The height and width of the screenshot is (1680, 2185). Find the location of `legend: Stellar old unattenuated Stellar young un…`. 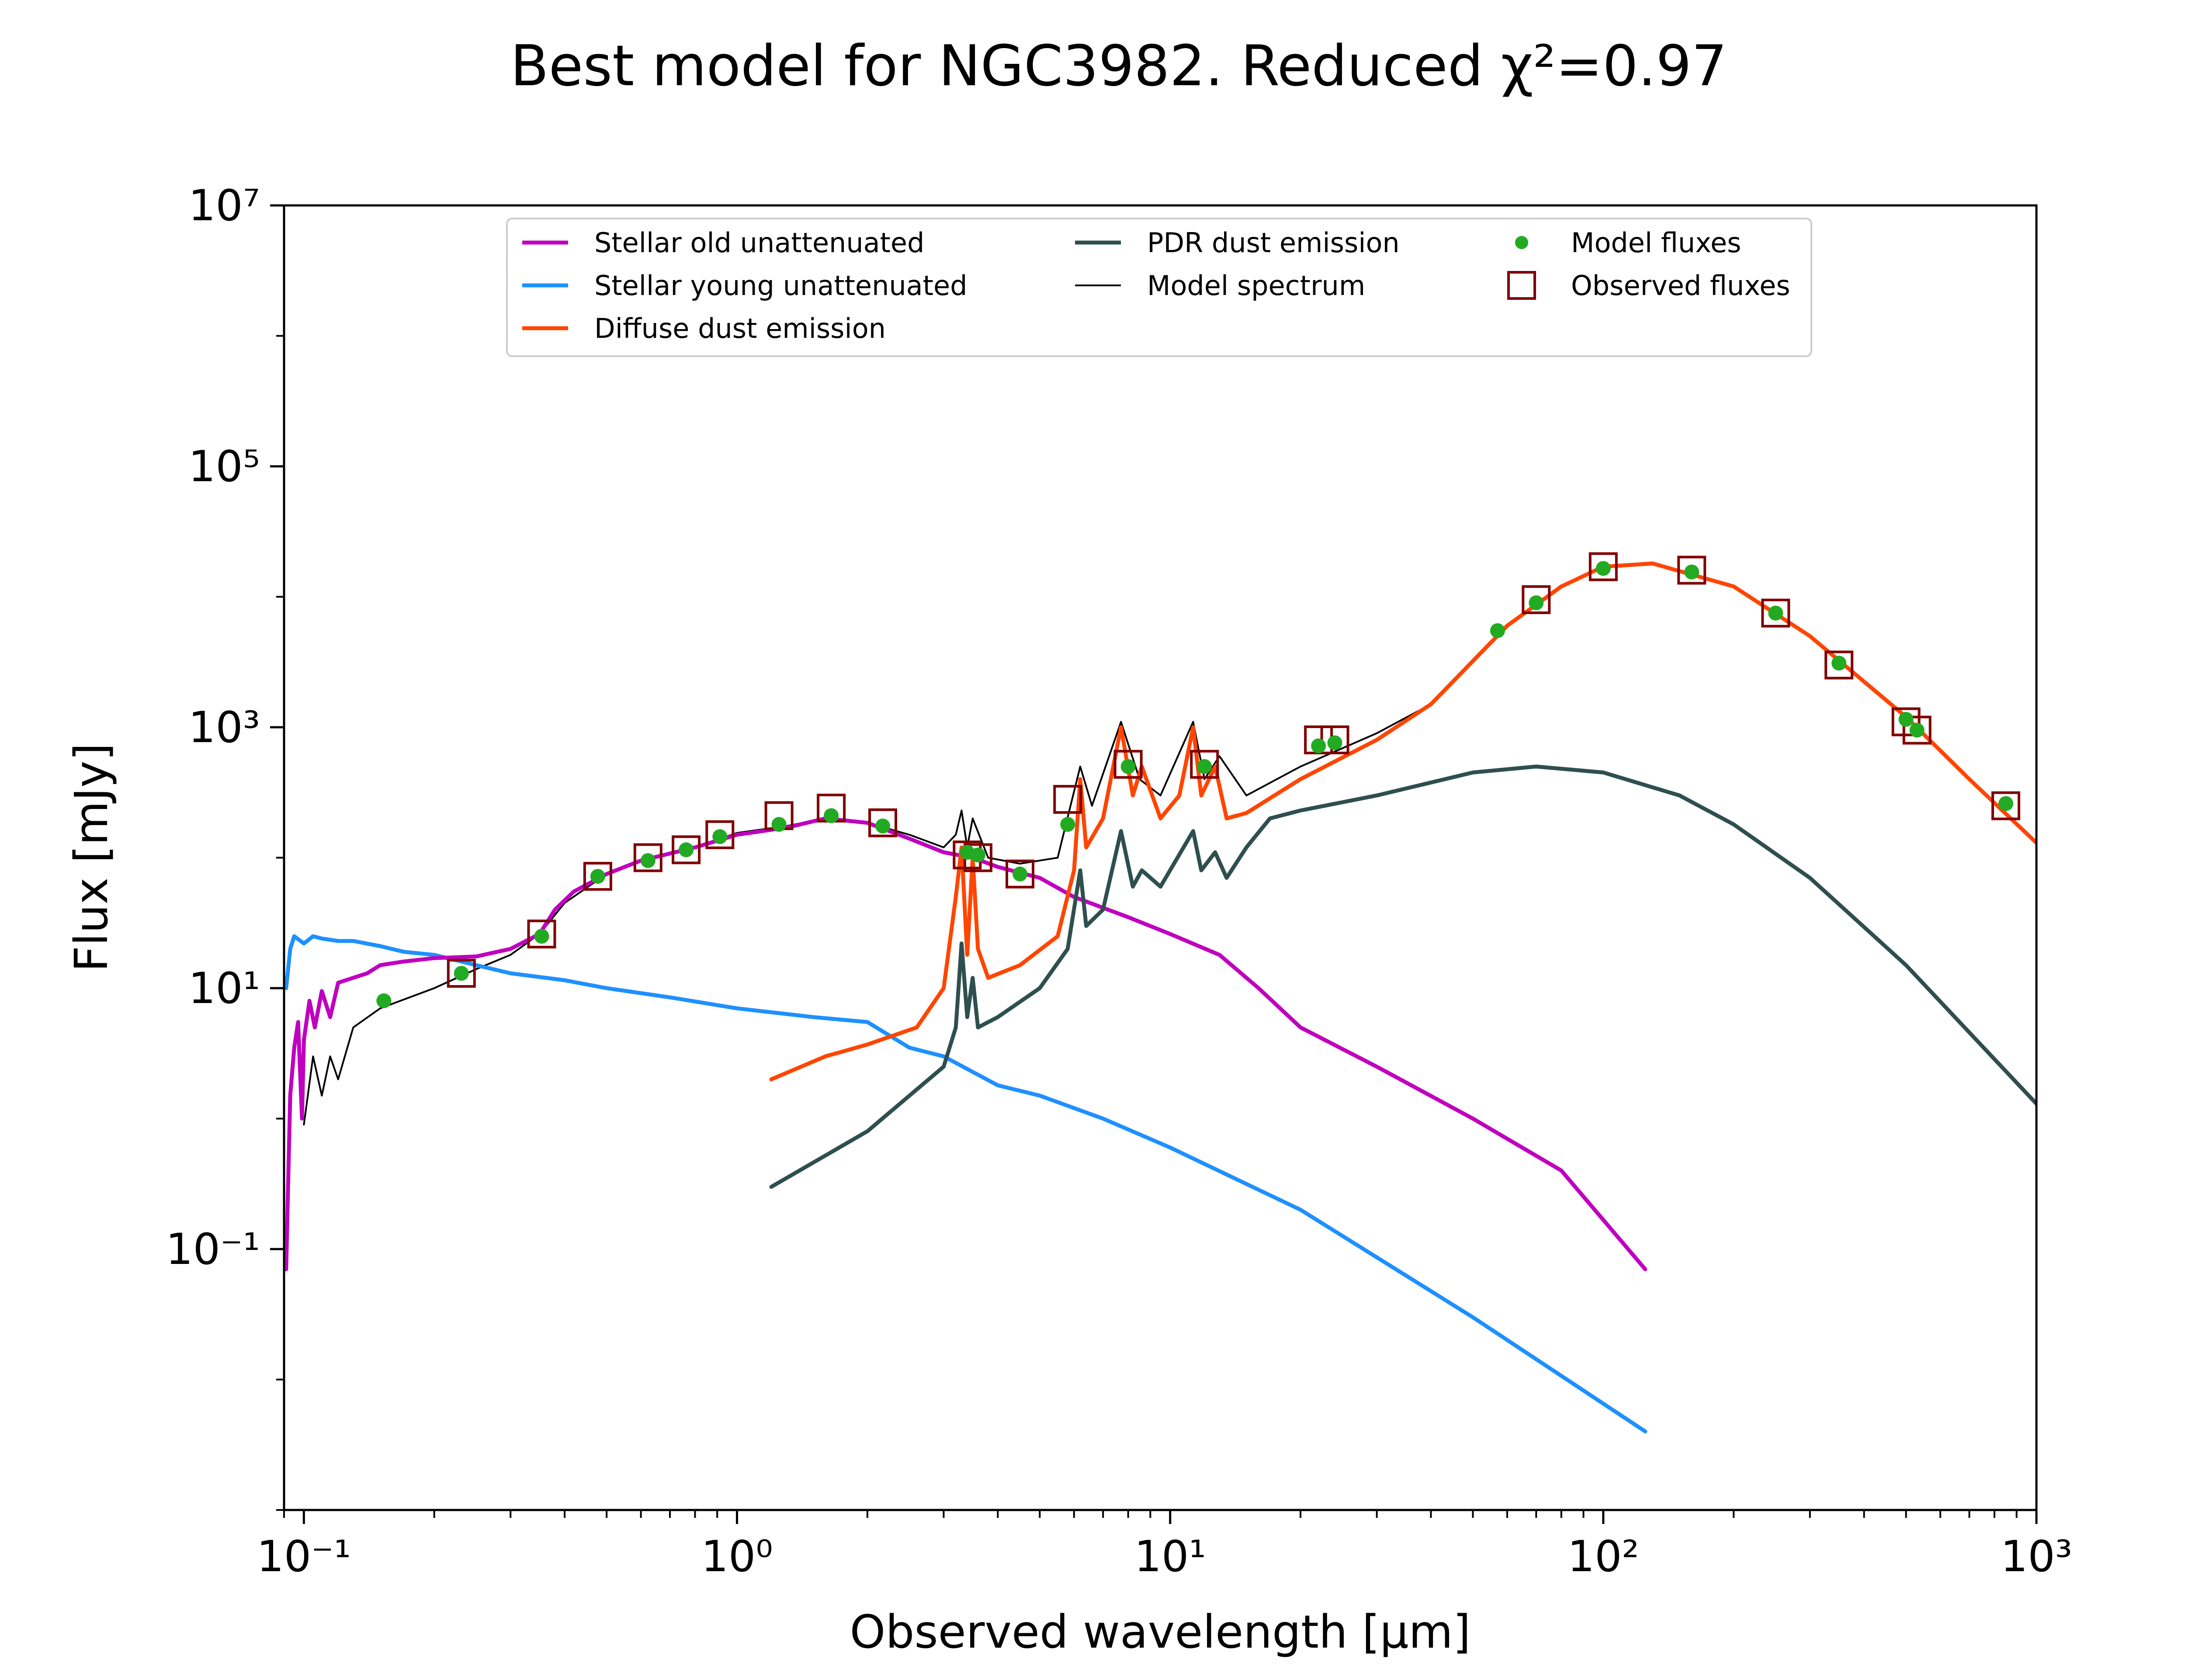

legend: Stellar old unattenuated Stellar young un… is located at coordinates (1159, 287).